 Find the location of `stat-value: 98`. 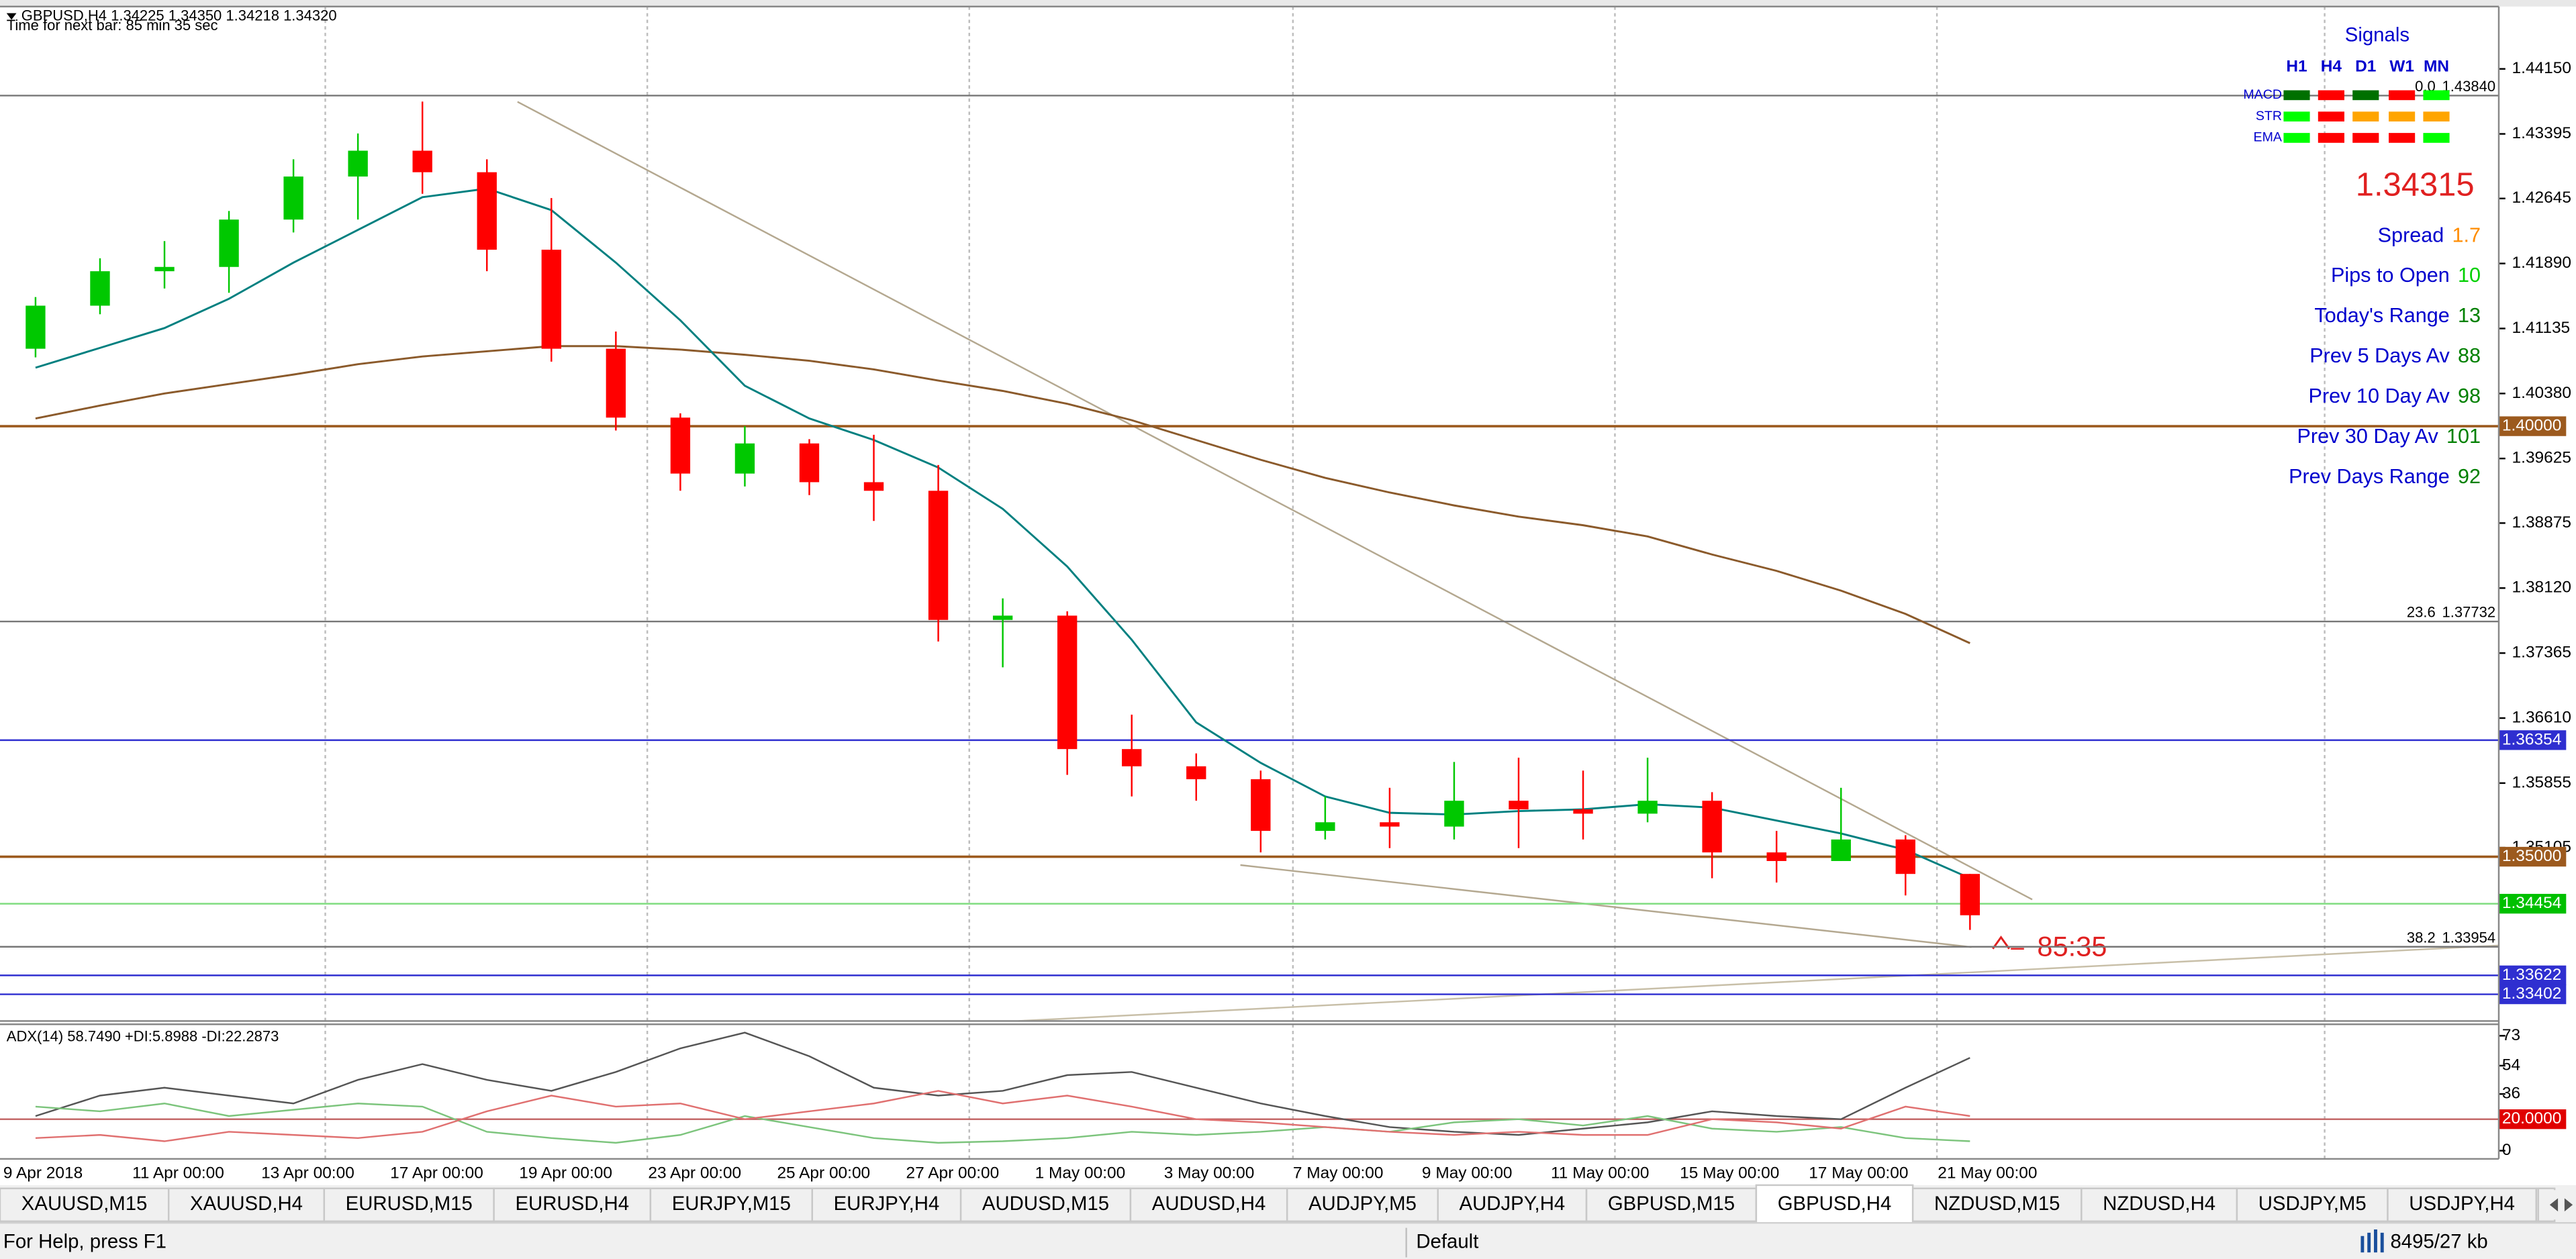

stat-value: 98 is located at coordinates (2469, 396).